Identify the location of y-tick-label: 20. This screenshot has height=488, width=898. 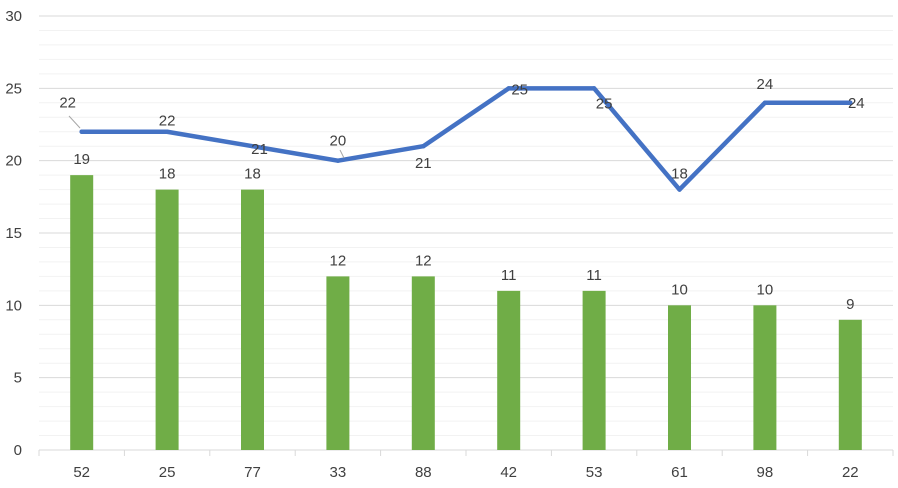
(13, 161).